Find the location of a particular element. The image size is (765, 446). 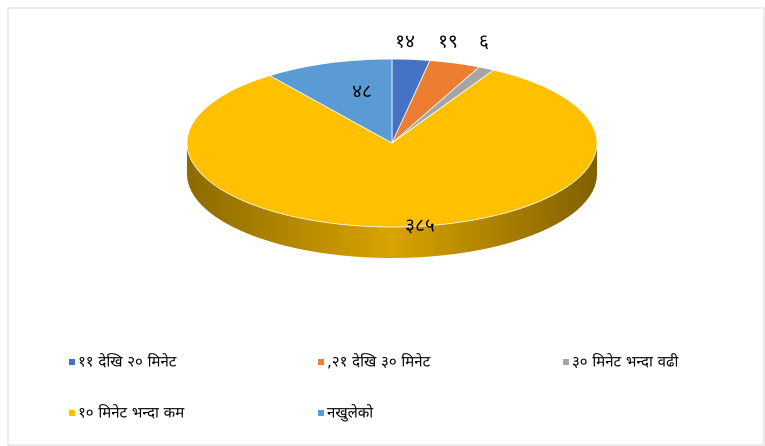

pie-slice is located at coordinates (330, 101).